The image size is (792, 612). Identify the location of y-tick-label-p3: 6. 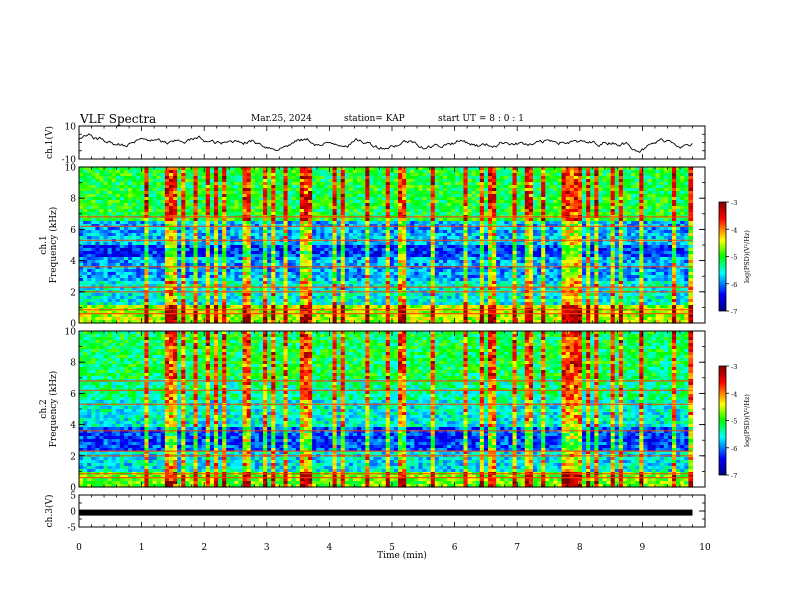
(73, 395).